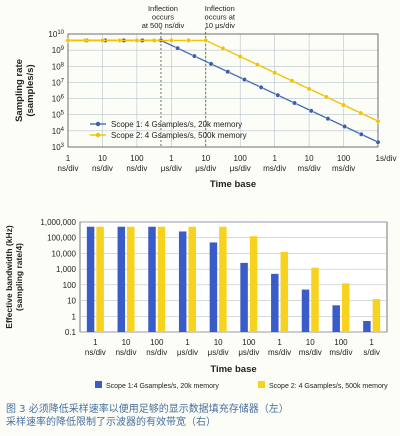 The height and width of the screenshot is (436, 400). I want to click on inflection-annotation: at 500 ns/div, so click(163, 25).